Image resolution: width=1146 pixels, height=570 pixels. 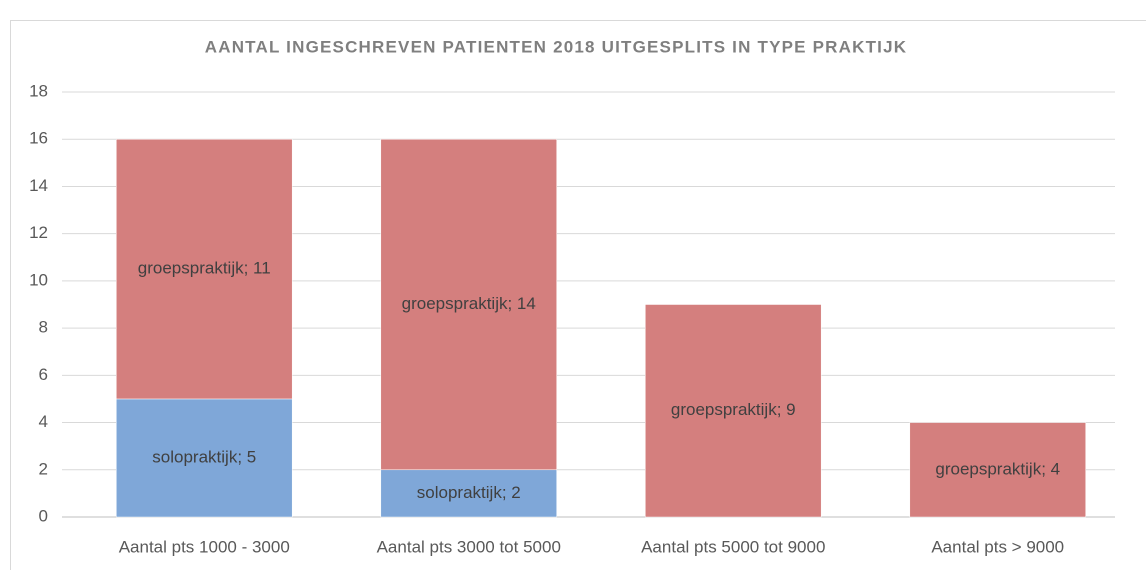 I want to click on y-tick-label: 14, so click(x=38, y=185).